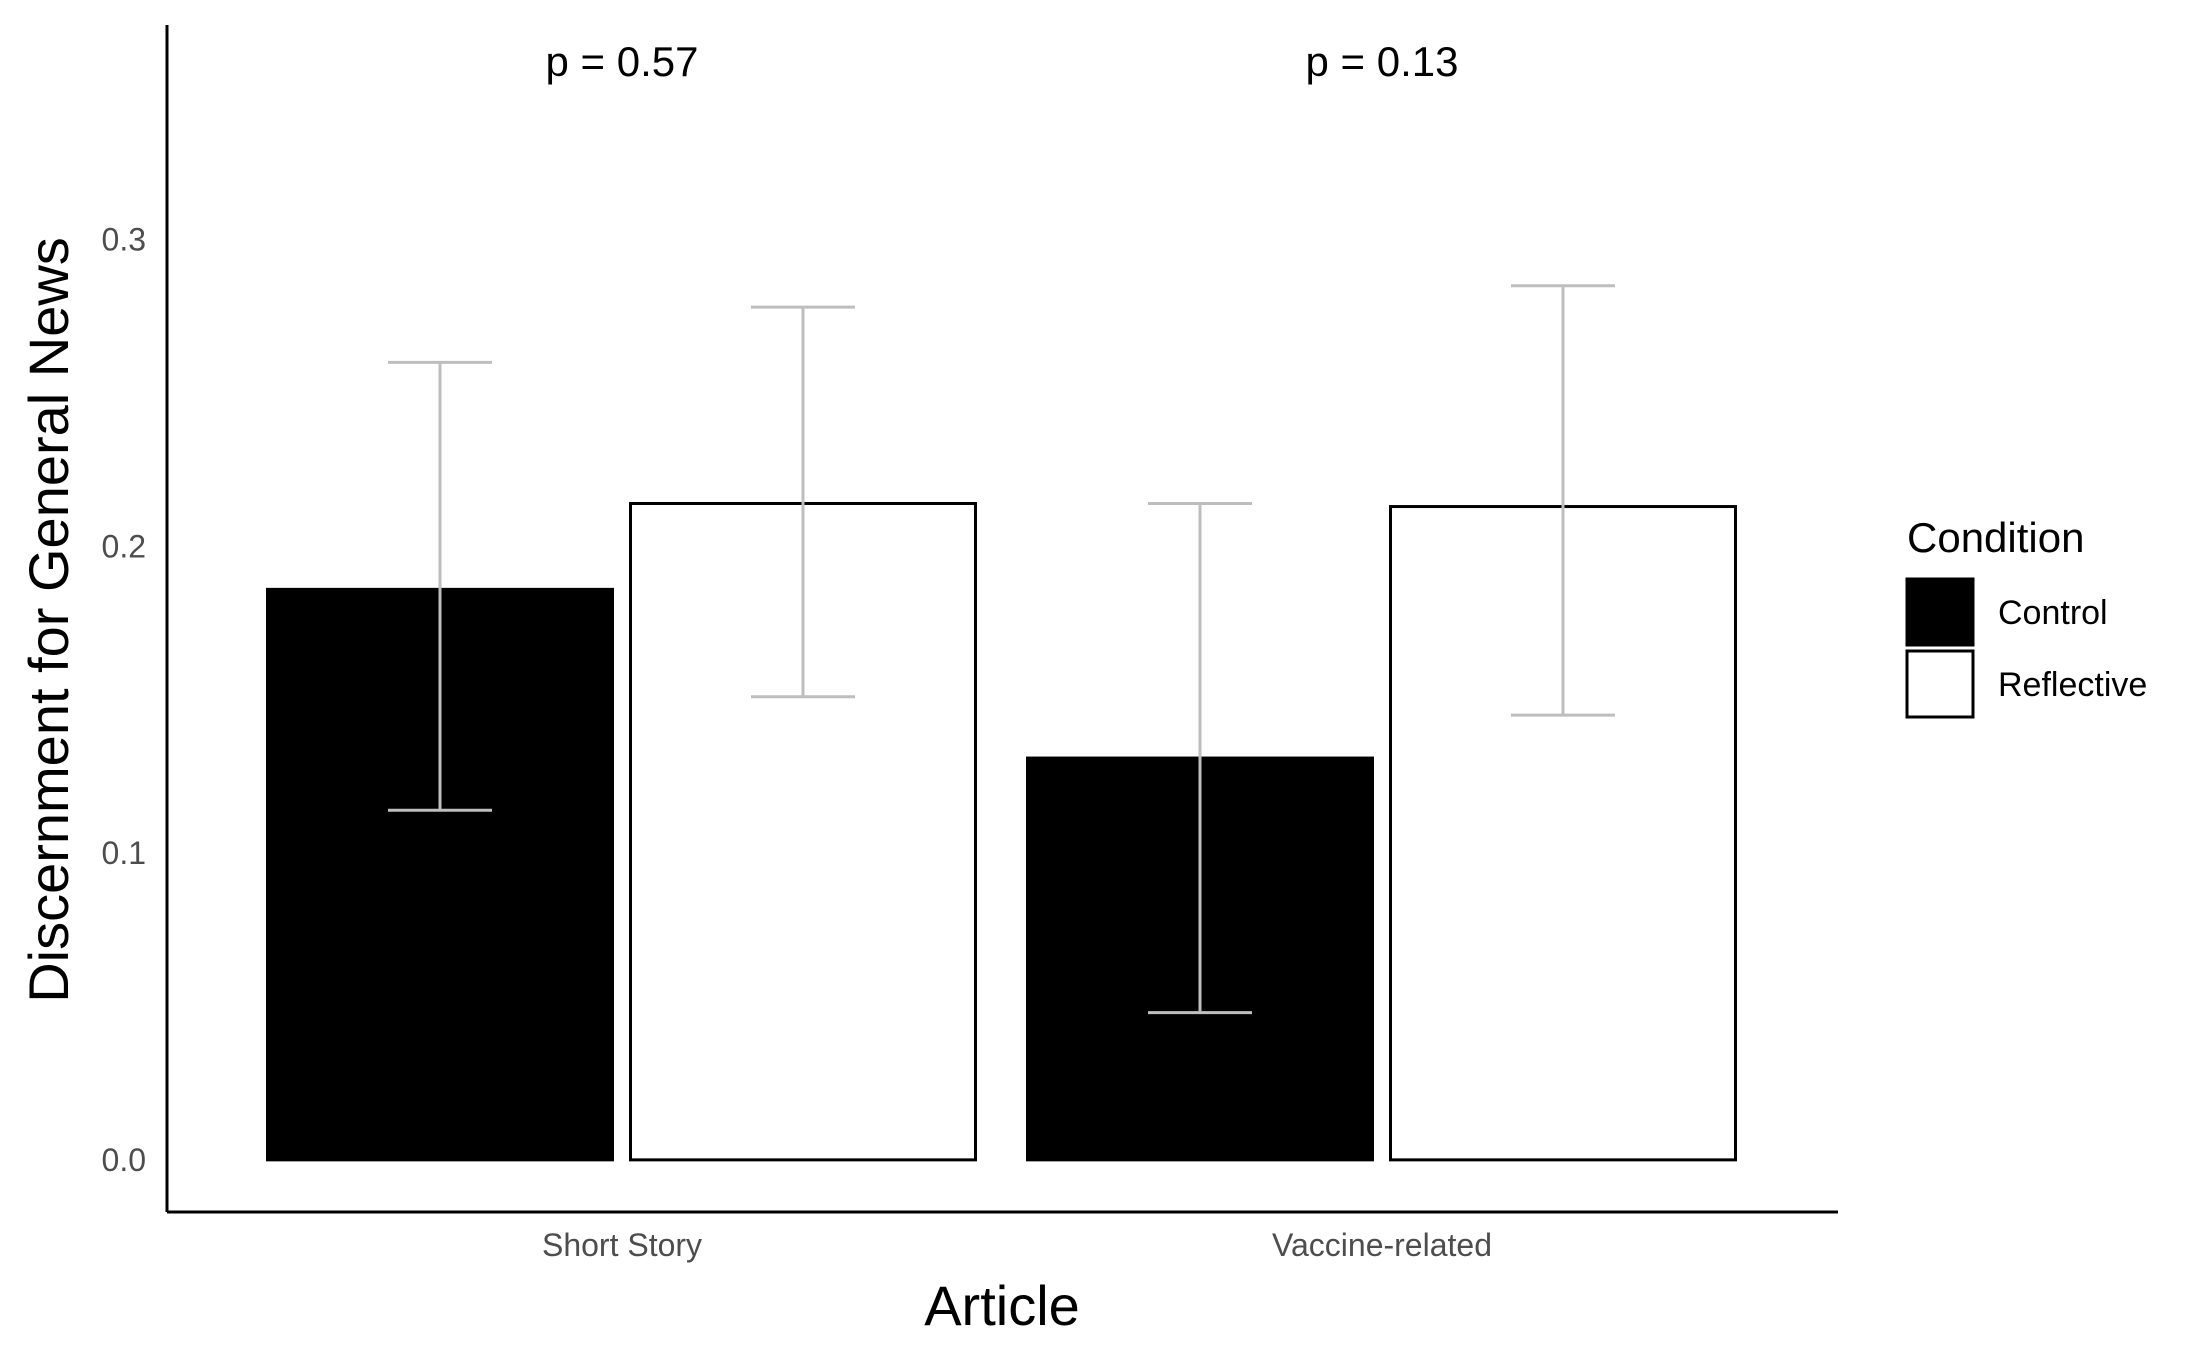 The image size is (2187, 1350). I want to click on legend-key-reflective, so click(1940, 684).